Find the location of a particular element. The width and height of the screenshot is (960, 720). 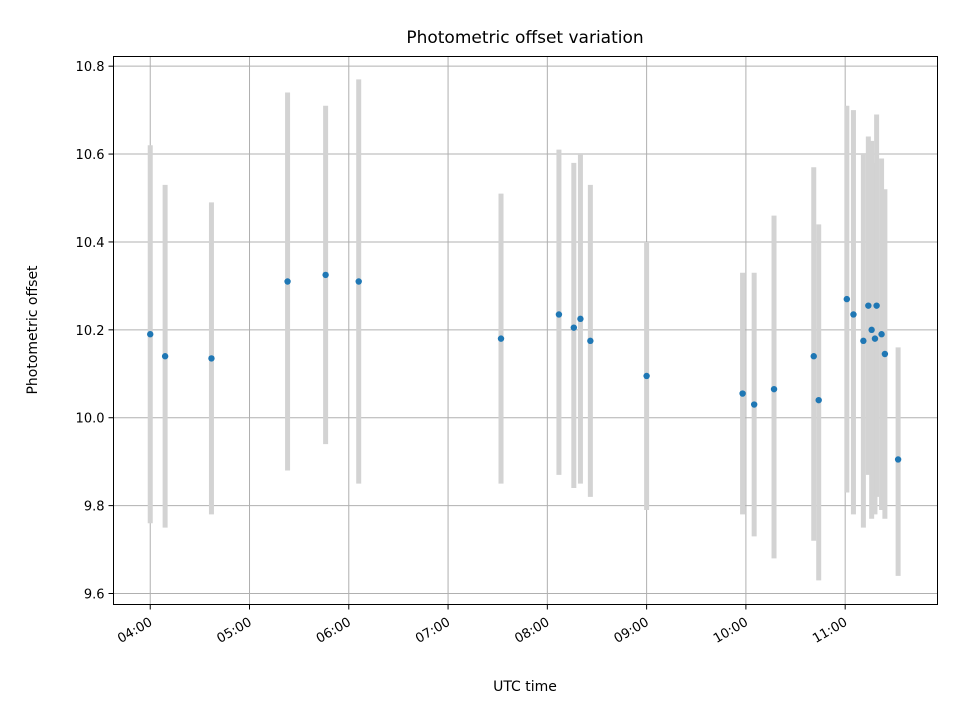

y-tick-label: 10.4 is located at coordinates (90, 243).